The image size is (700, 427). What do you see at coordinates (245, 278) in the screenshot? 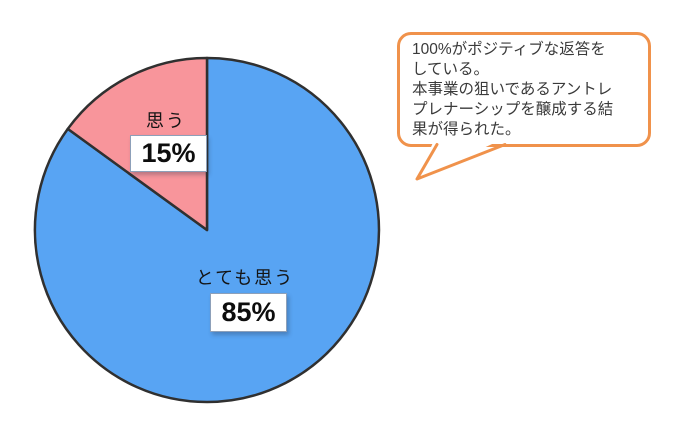
I see `slice-label-very-agree: とても思う` at bounding box center [245, 278].